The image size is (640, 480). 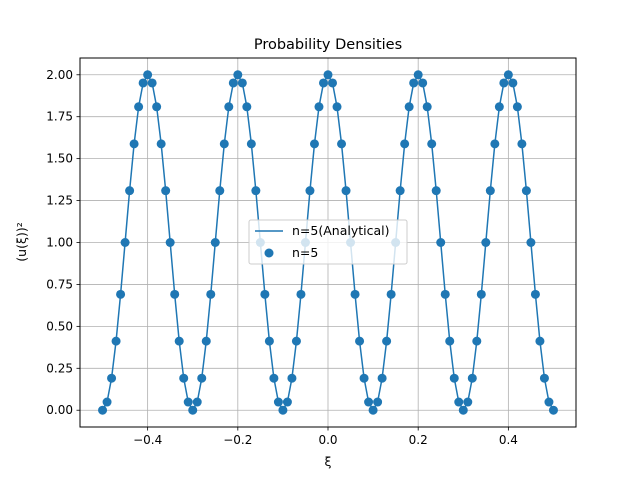 What do you see at coordinates (59, 75) in the screenshot?
I see `y-tick-label-8: 2.00` at bounding box center [59, 75].